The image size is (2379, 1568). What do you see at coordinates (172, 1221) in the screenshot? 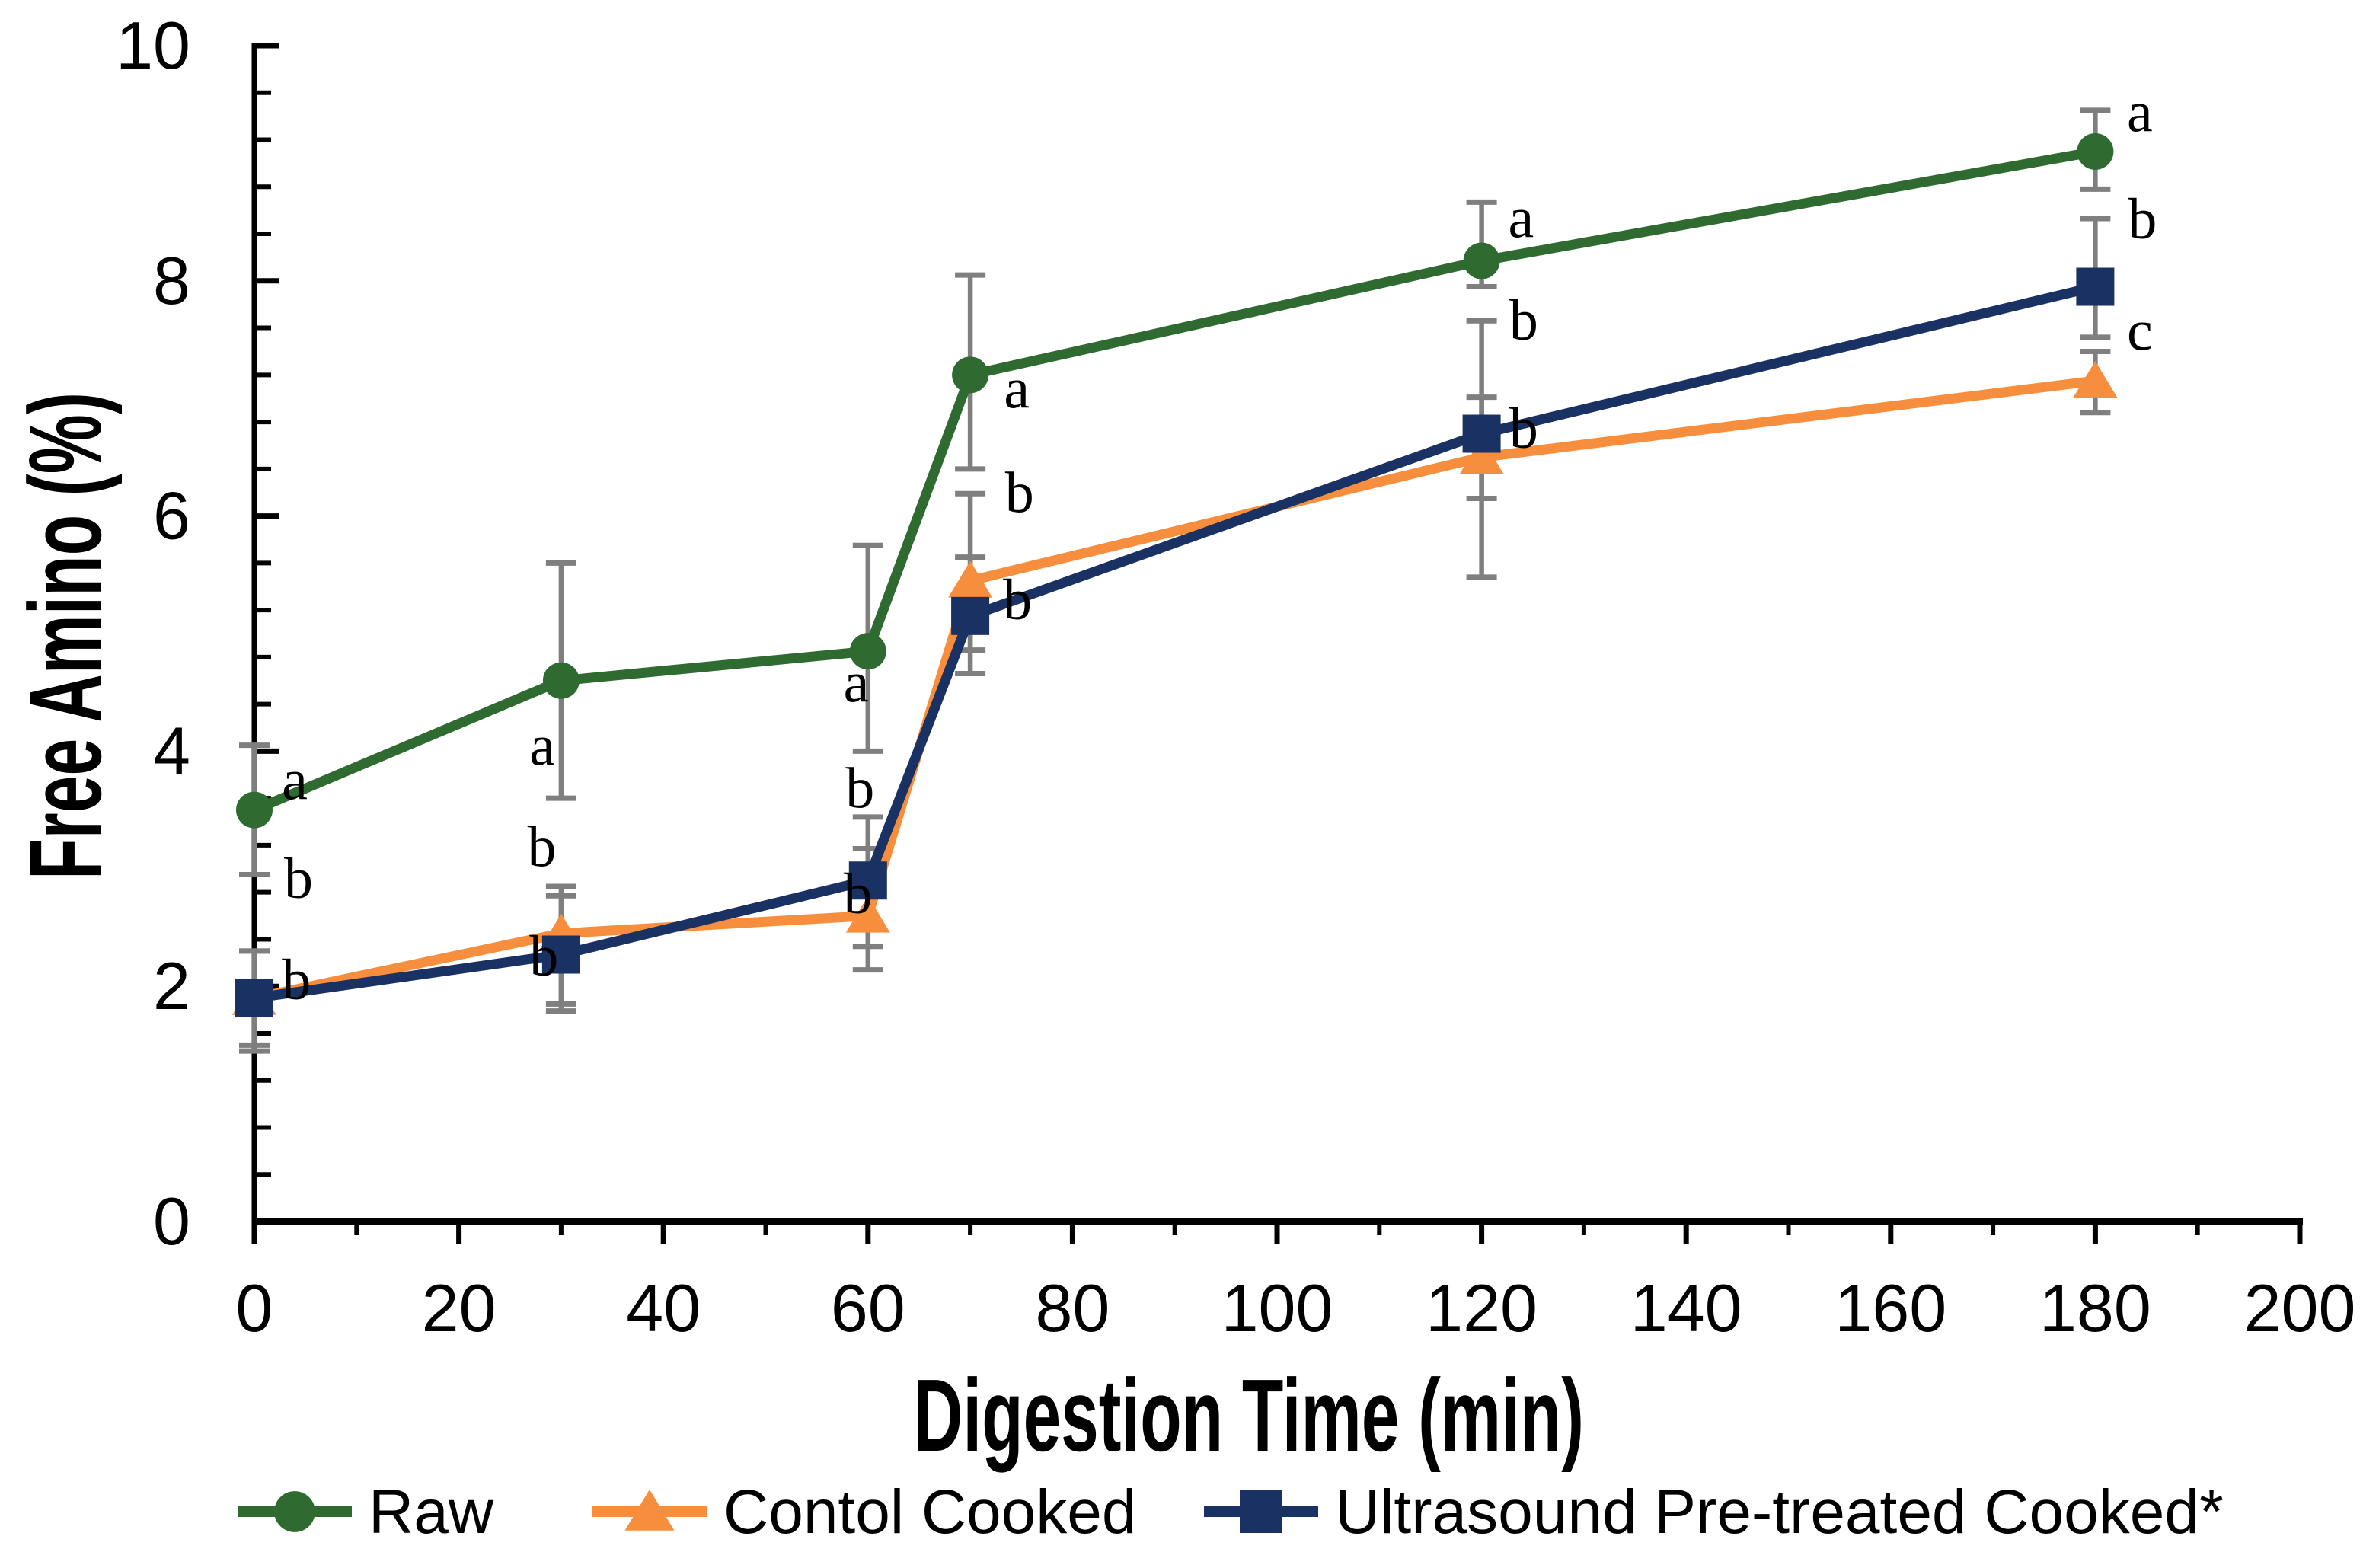
I see `y-tick-label: 0` at bounding box center [172, 1221].